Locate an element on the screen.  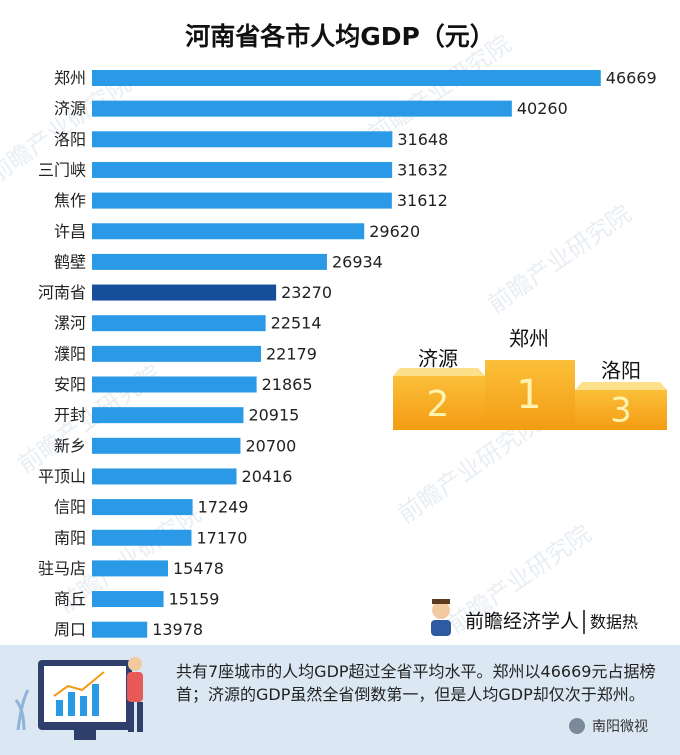
value-label: 22514 is located at coordinates (296, 323).